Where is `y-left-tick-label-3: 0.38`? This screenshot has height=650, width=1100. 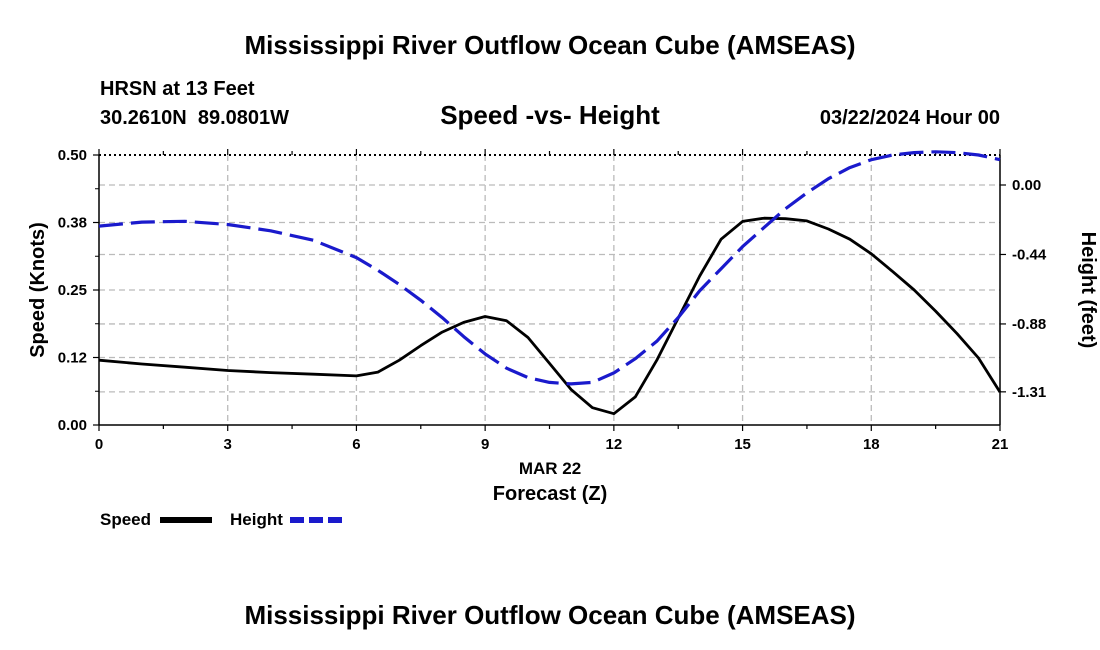 y-left-tick-label-3: 0.38 is located at coordinates (72, 223).